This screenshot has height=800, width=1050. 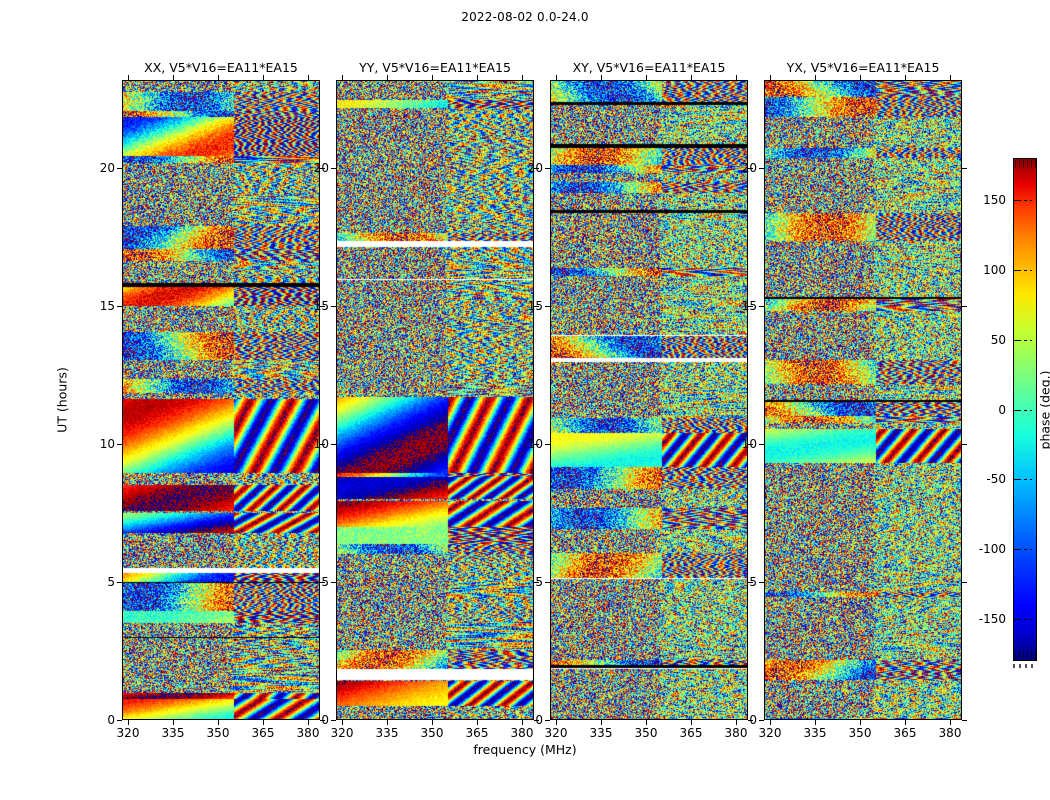 What do you see at coordinates (994, 269) in the screenshot?
I see `colorbar-tick-label: 100` at bounding box center [994, 269].